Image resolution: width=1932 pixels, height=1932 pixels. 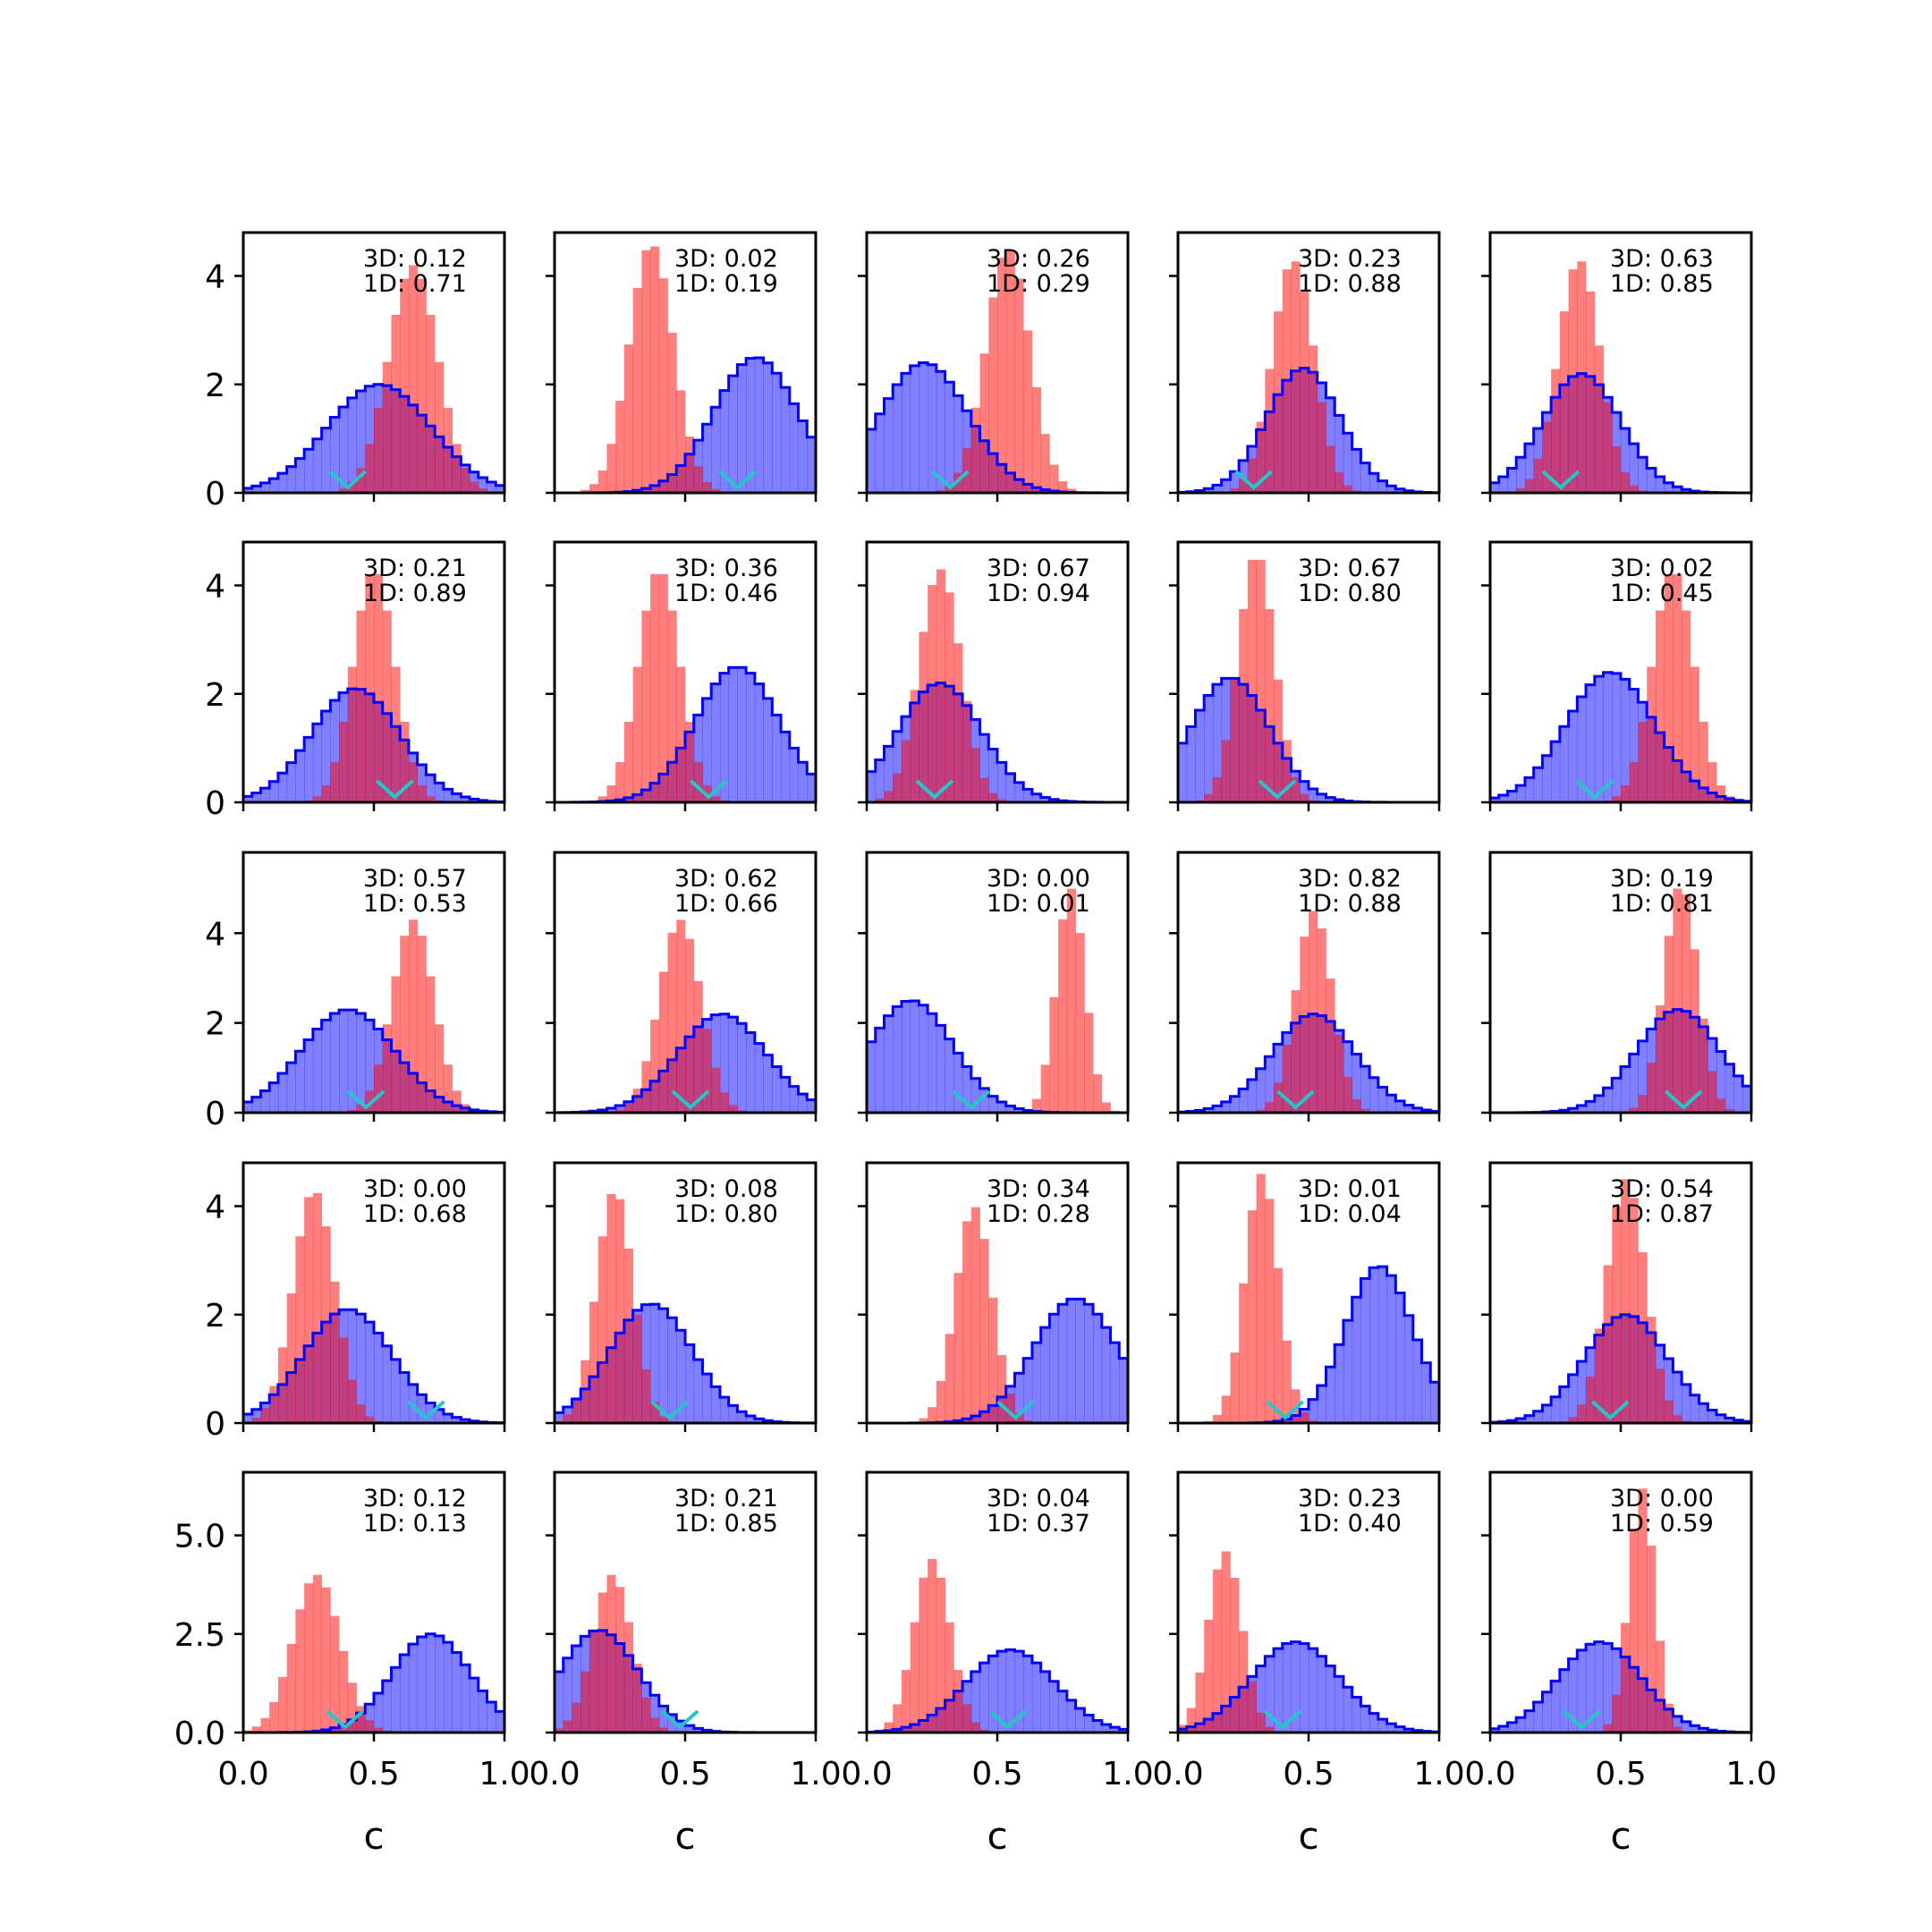 What do you see at coordinates (415, 284) in the screenshot?
I see `annotation-1d: 1D: 0.71` at bounding box center [415, 284].